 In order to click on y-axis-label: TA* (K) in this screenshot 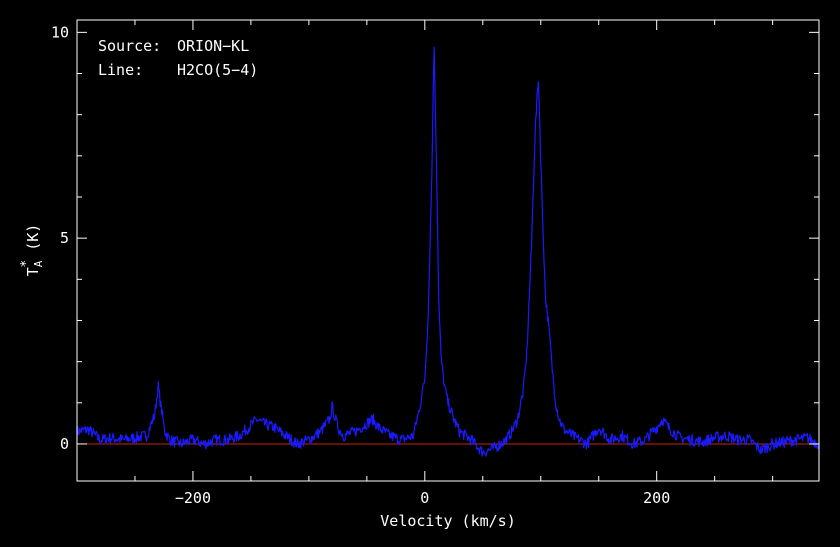, I will do `click(32, 250)`.